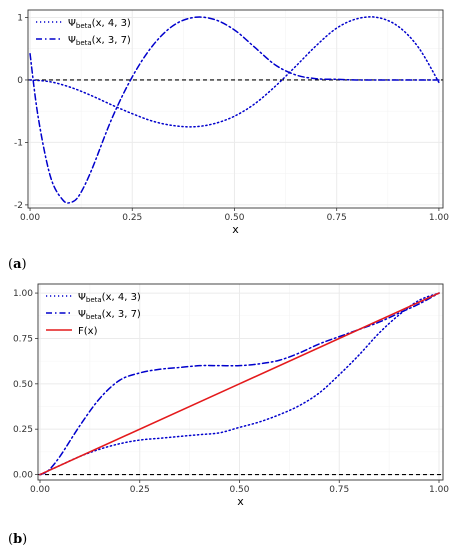 The height and width of the screenshot is (550, 455). I want to click on y-tick-label: 1, so click(20, 18).